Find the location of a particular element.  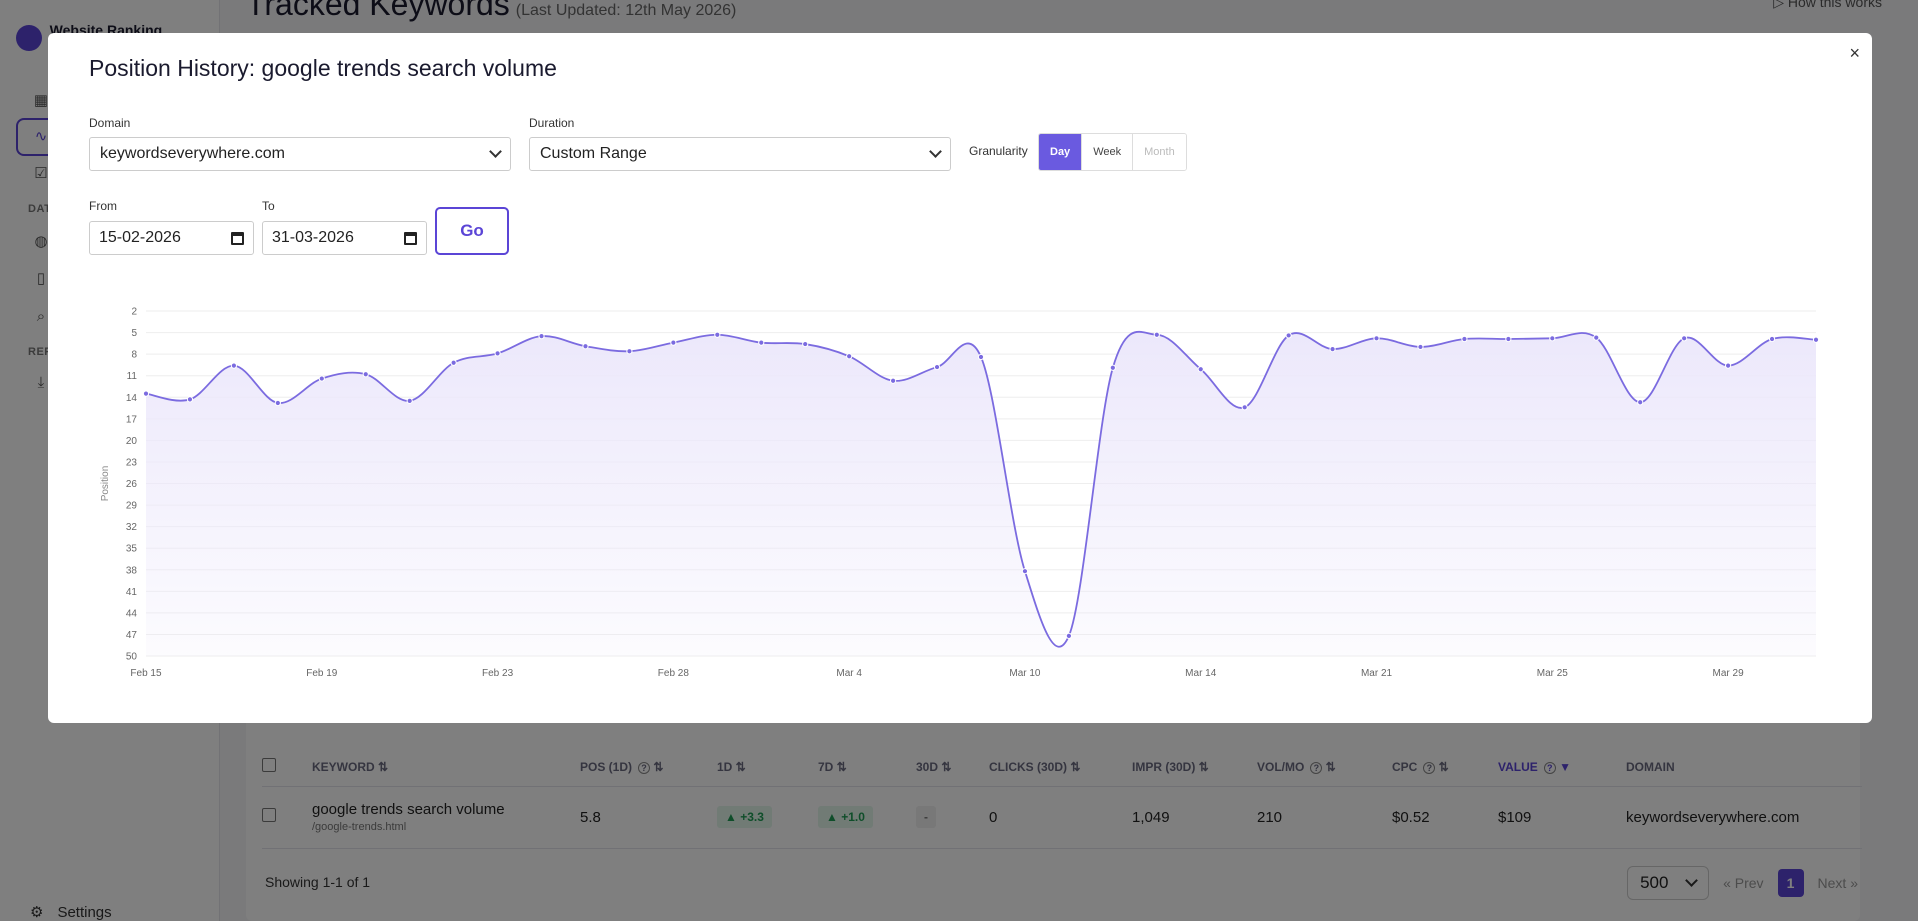

y-tick-label: 20 is located at coordinates (132, 441).